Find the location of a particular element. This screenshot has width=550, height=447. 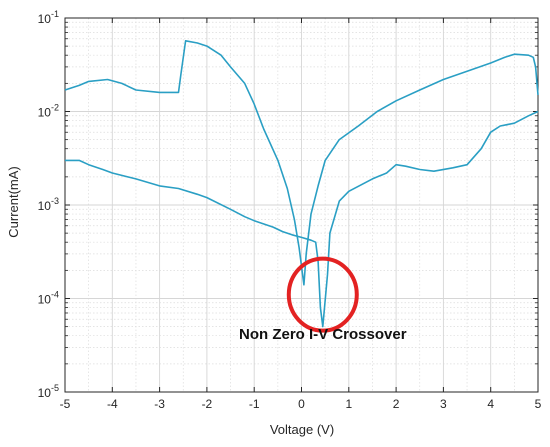

crossover-annotation-text: Non Zero I-V Crossover is located at coordinates (323, 334).